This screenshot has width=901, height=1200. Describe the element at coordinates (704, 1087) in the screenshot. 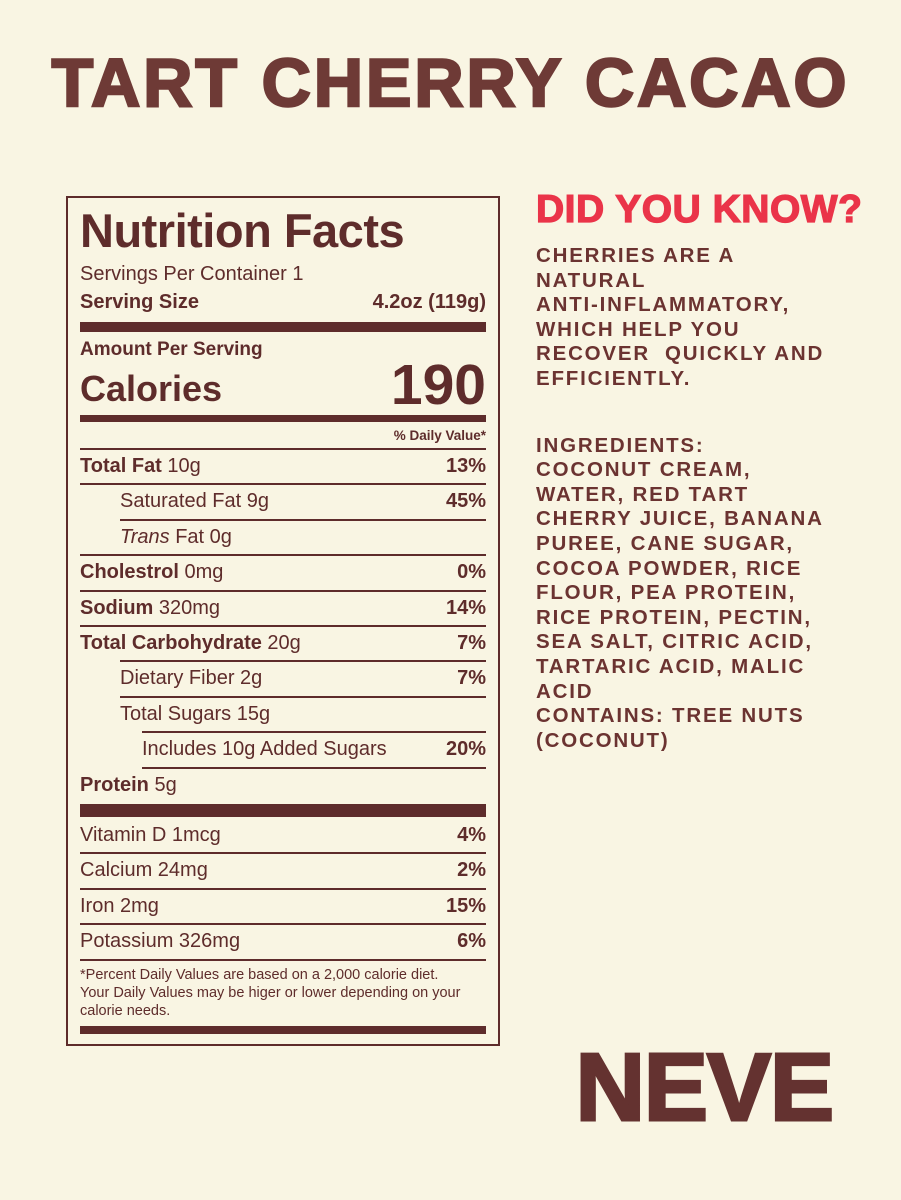

I see `brand-logo: NEVE` at that location.